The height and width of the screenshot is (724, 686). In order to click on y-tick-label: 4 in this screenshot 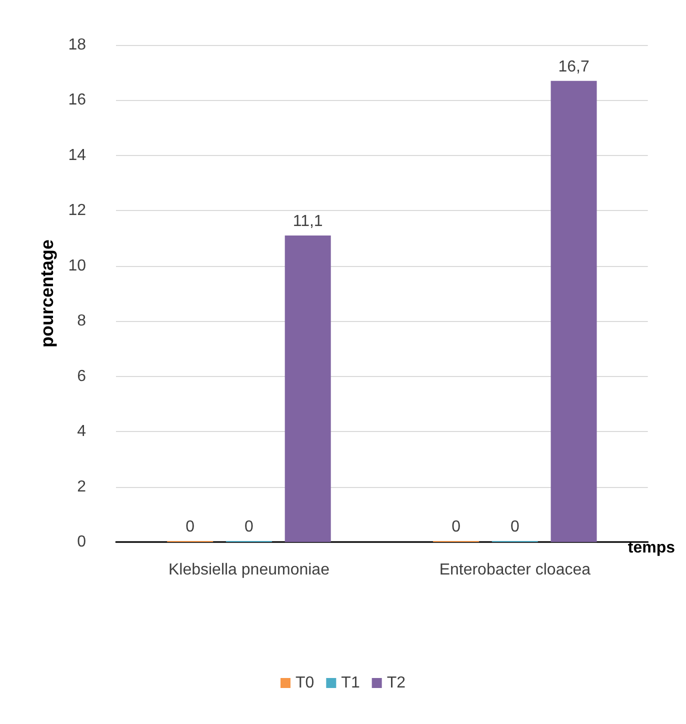, I will do `click(81, 431)`.